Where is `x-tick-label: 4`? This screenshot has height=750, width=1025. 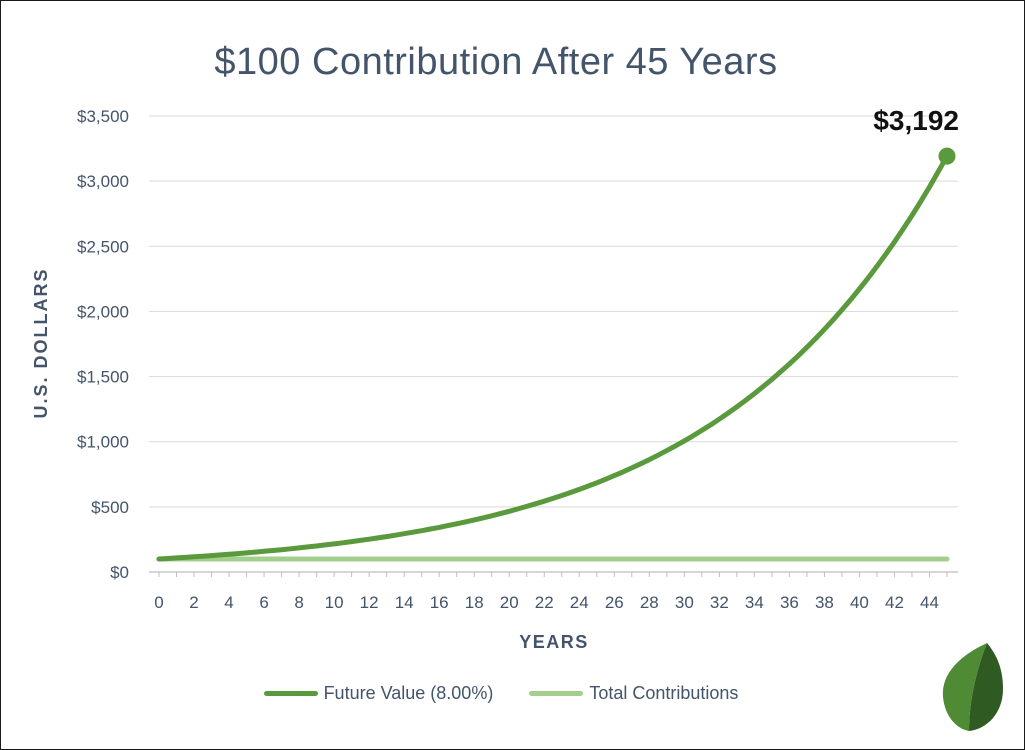 x-tick-label: 4 is located at coordinates (228, 602).